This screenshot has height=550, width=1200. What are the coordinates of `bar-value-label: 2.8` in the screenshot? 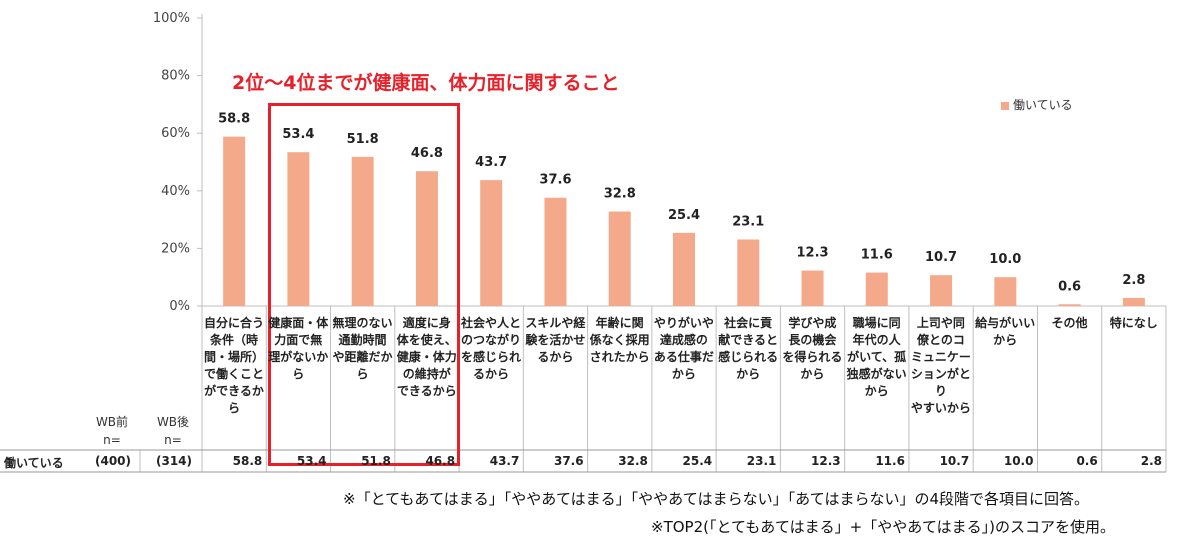 It's located at (1133, 280).